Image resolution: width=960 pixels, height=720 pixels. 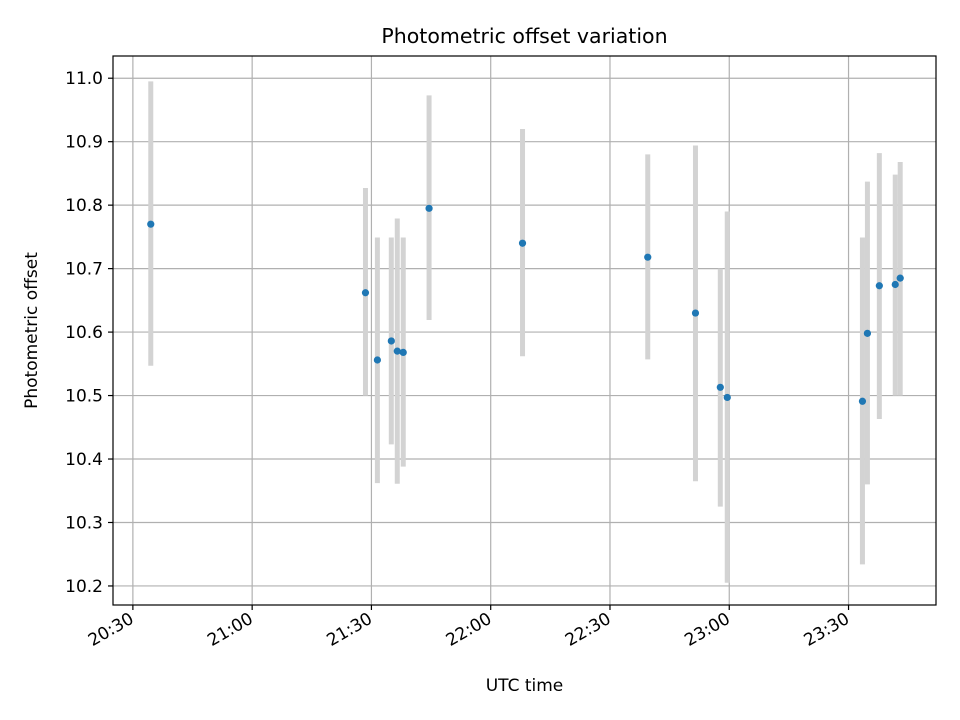 I want to click on y-tick-label: 10.3, so click(x=84, y=523).